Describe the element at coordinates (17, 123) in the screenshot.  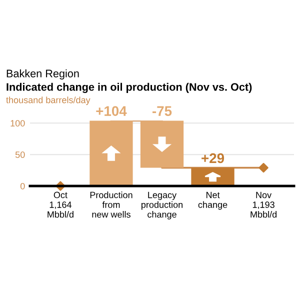
I see `y-tick-label: 100` at that location.